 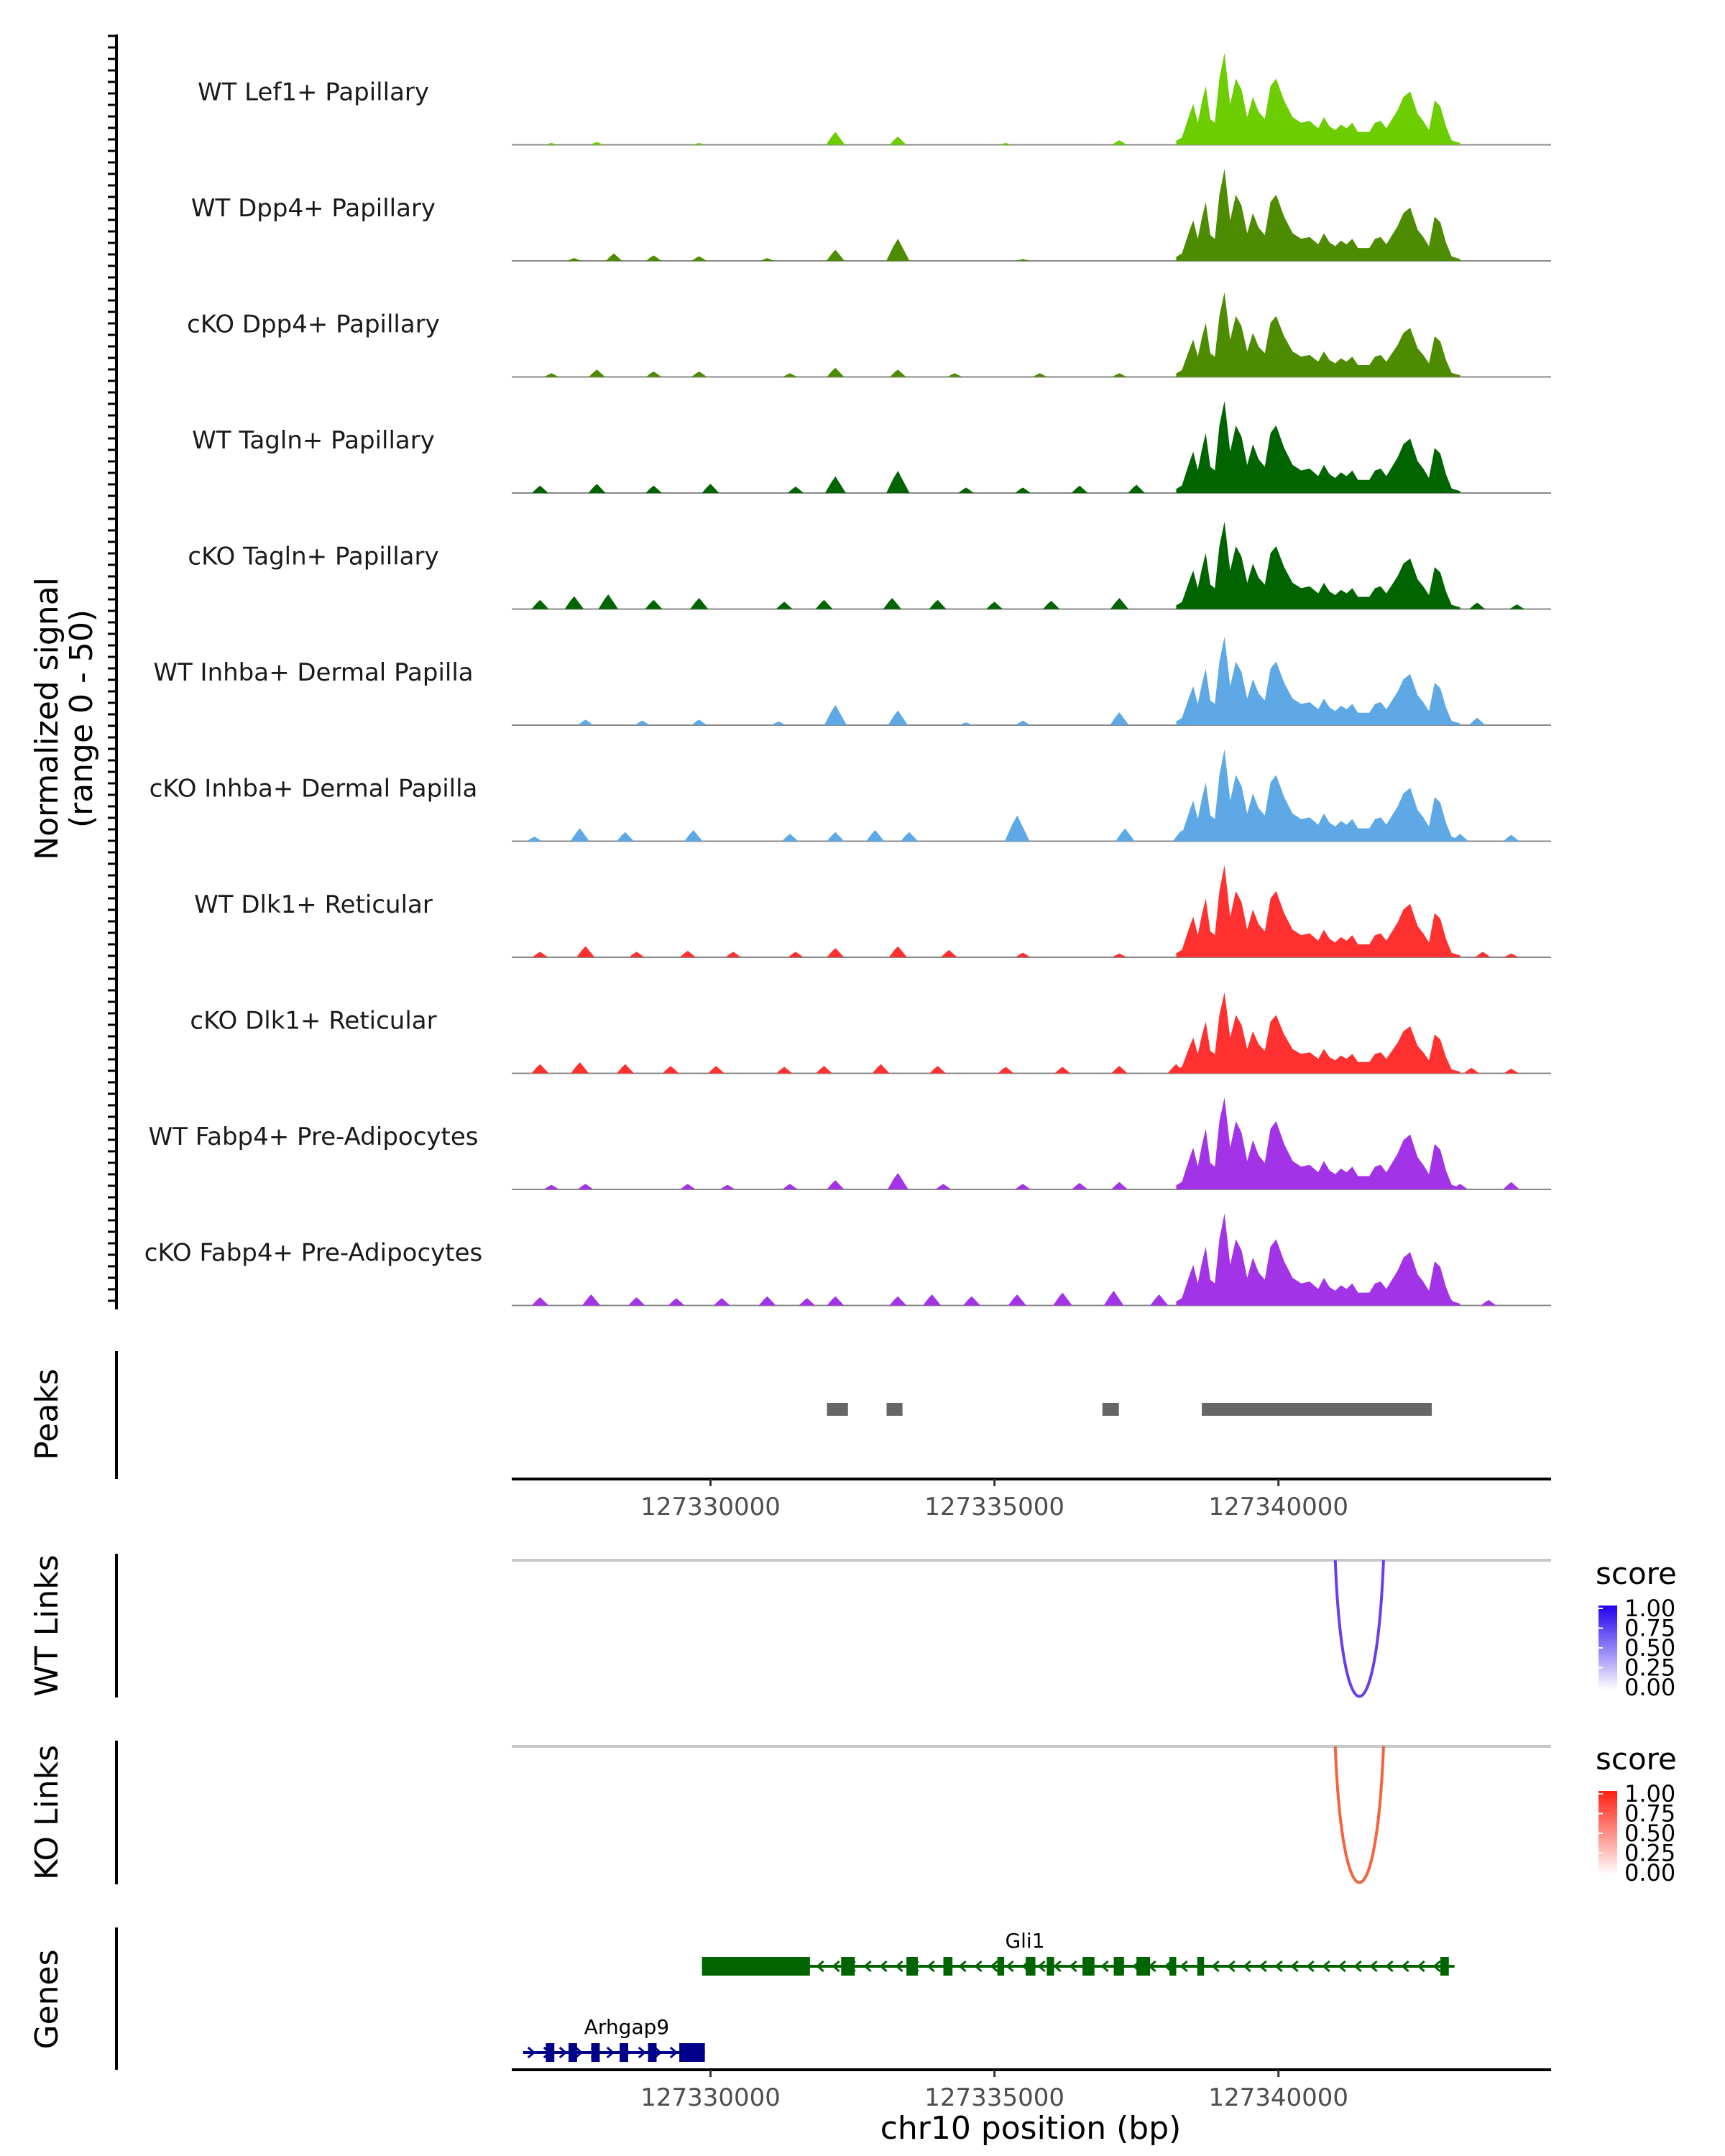 I want to click on coverage-y-axis, so click(x=113, y=671).